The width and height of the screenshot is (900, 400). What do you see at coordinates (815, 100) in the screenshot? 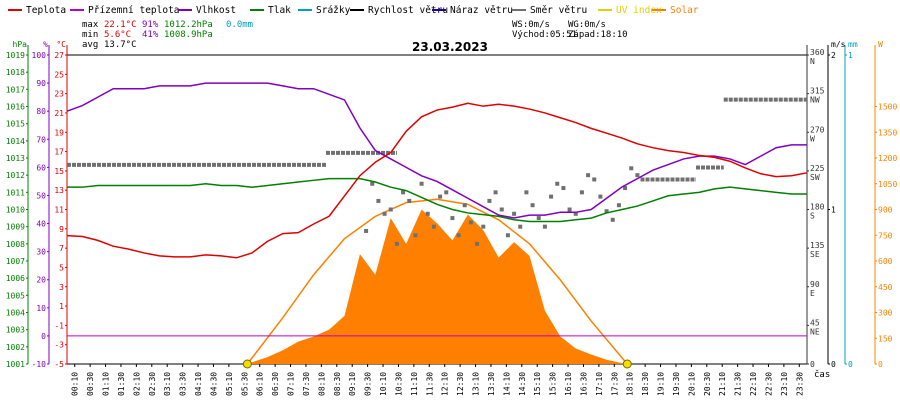
I see `dir-tick-label-dir: NW` at bounding box center [815, 100].